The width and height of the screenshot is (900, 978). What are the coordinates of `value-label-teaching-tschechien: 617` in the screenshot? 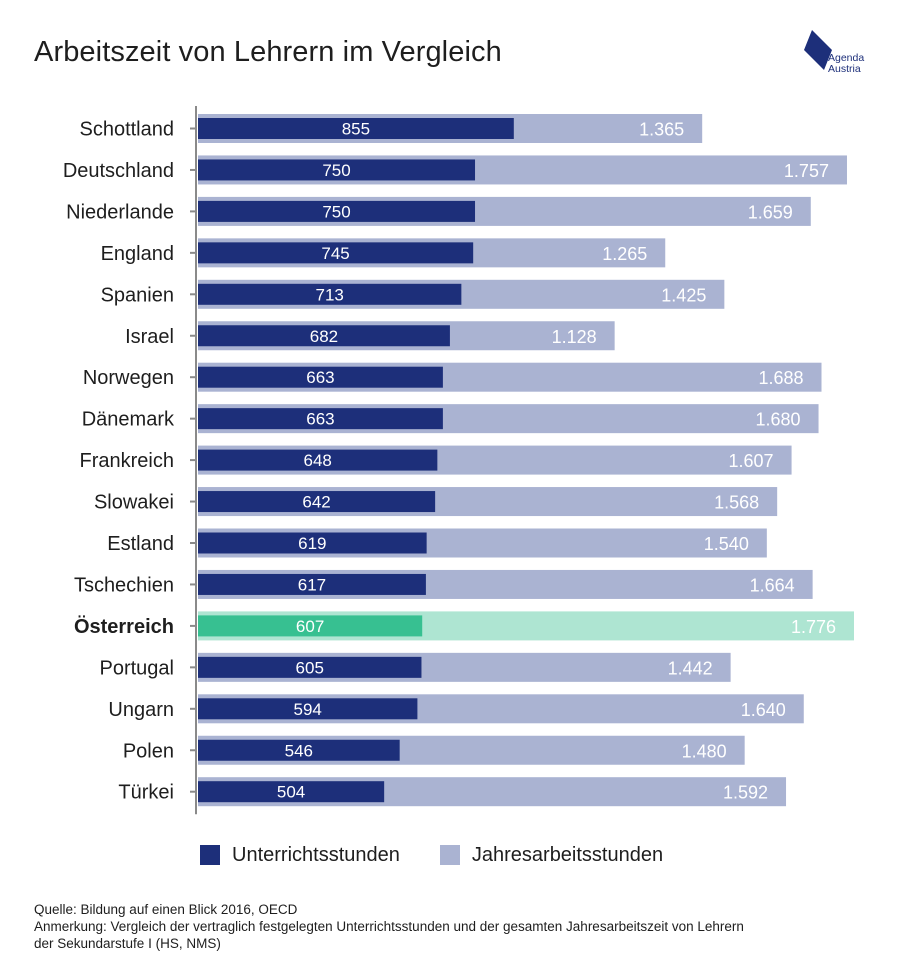 It's located at (312, 584).